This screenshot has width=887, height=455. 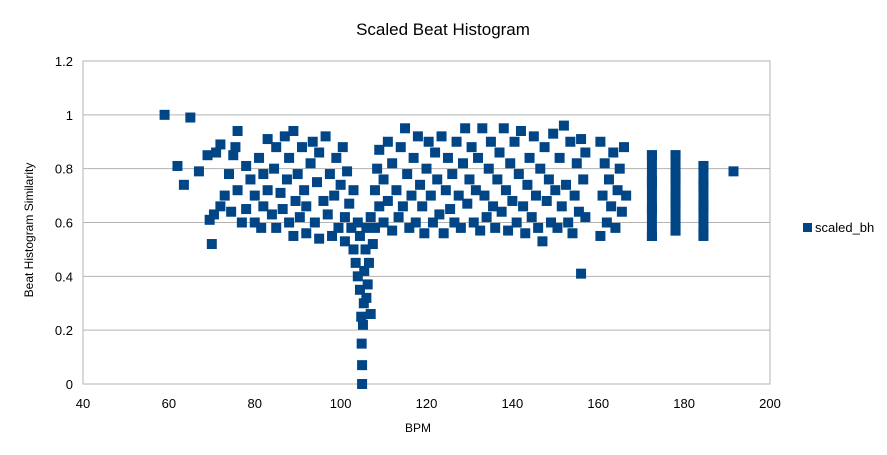 What do you see at coordinates (29, 230) in the screenshot?
I see `y-axis-label: Beat Histogram Similarity` at bounding box center [29, 230].